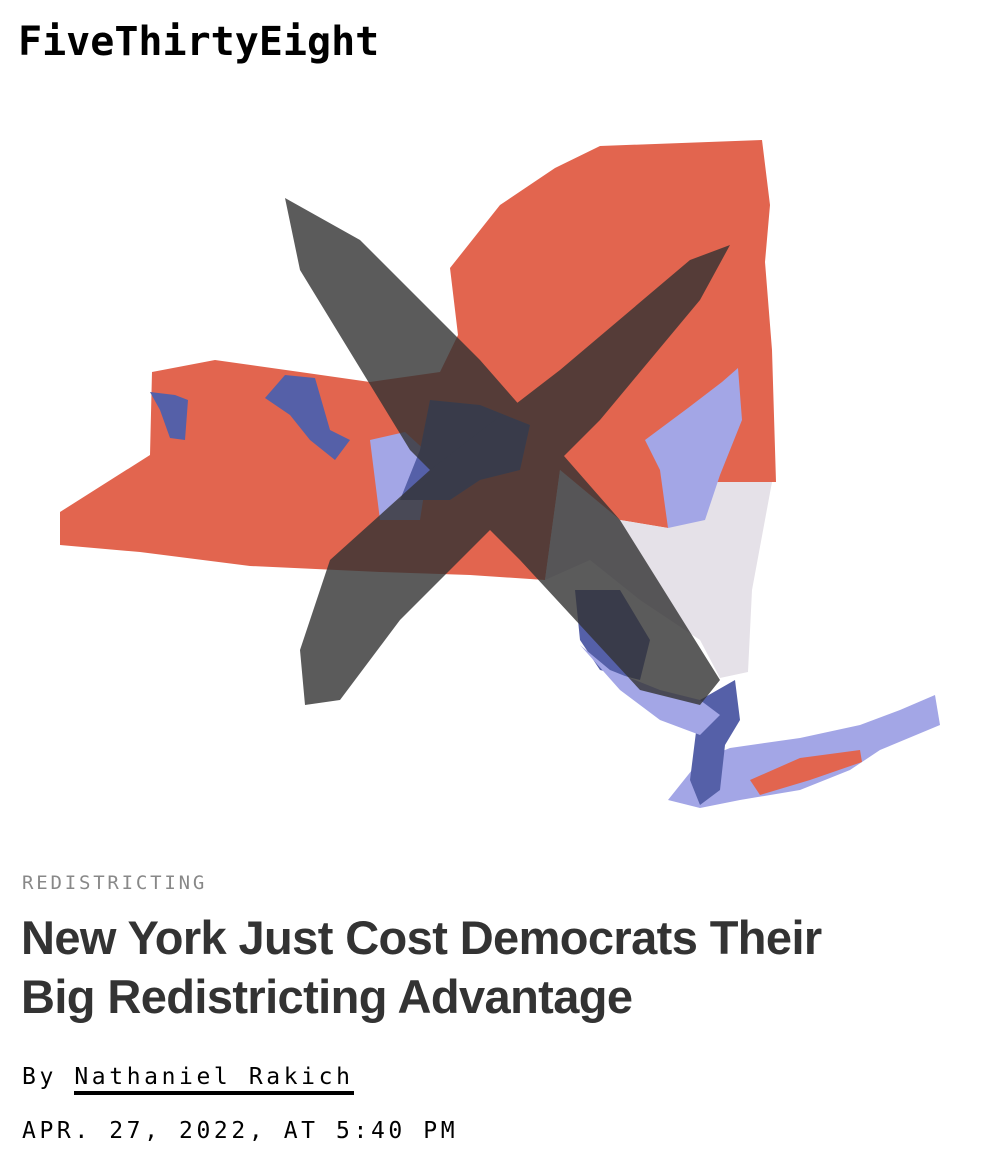  What do you see at coordinates (115, 883) in the screenshot?
I see `article-category: REDISTRICTING` at bounding box center [115, 883].